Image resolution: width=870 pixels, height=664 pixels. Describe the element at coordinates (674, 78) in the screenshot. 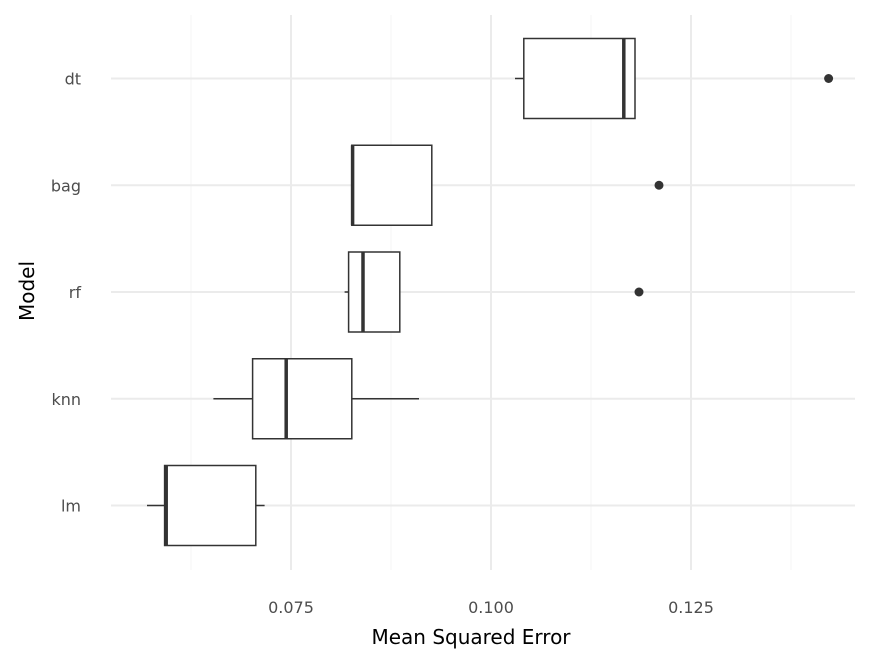

I see `box-dt` at that location.